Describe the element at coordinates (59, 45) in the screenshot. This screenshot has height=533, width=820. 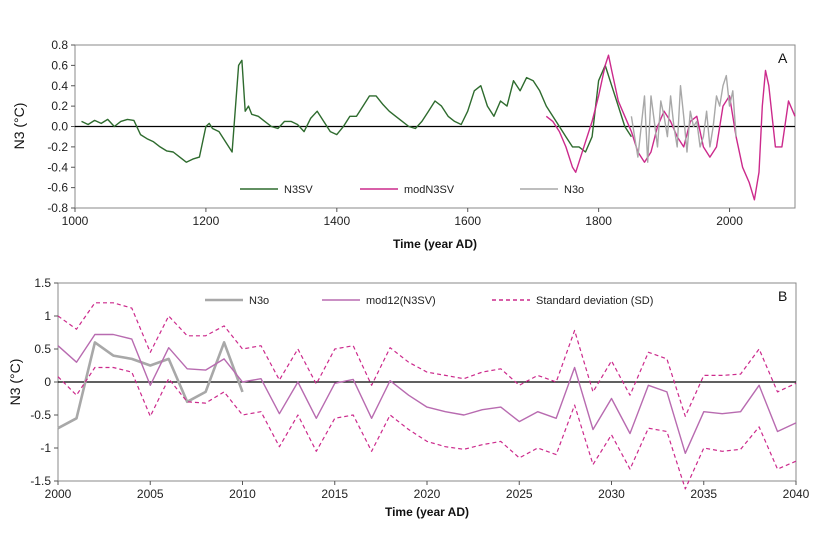
I see `y-tick-label: 0.8` at that location.